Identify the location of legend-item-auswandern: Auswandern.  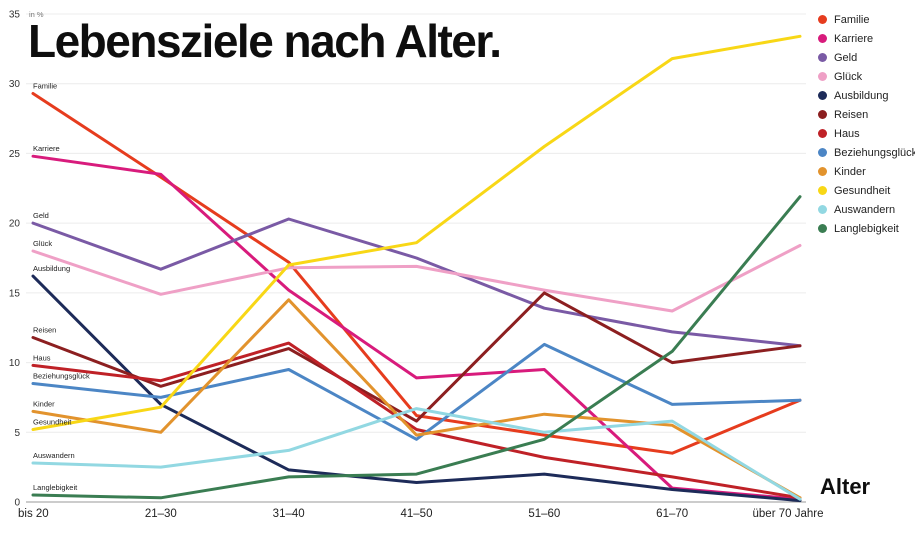
(866, 209).